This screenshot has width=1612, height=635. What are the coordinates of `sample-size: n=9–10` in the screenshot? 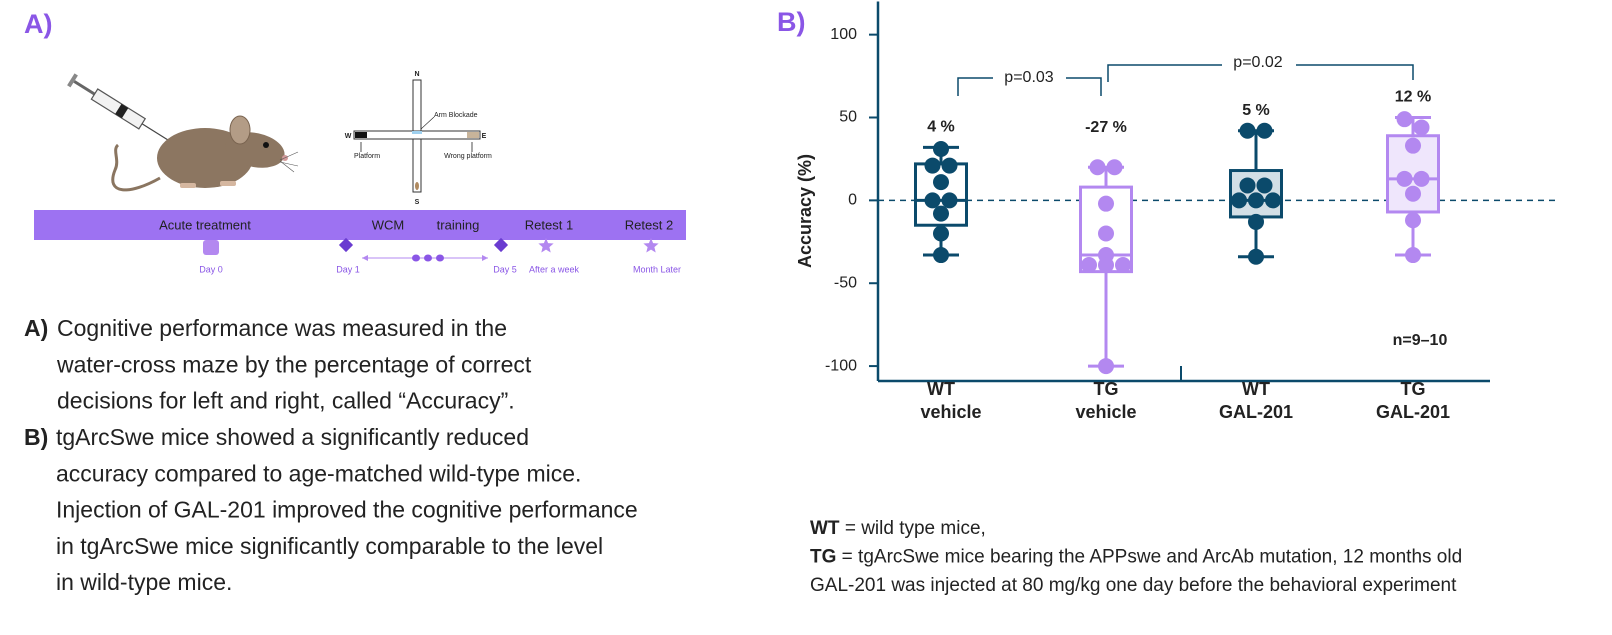 It's located at (1420, 340).